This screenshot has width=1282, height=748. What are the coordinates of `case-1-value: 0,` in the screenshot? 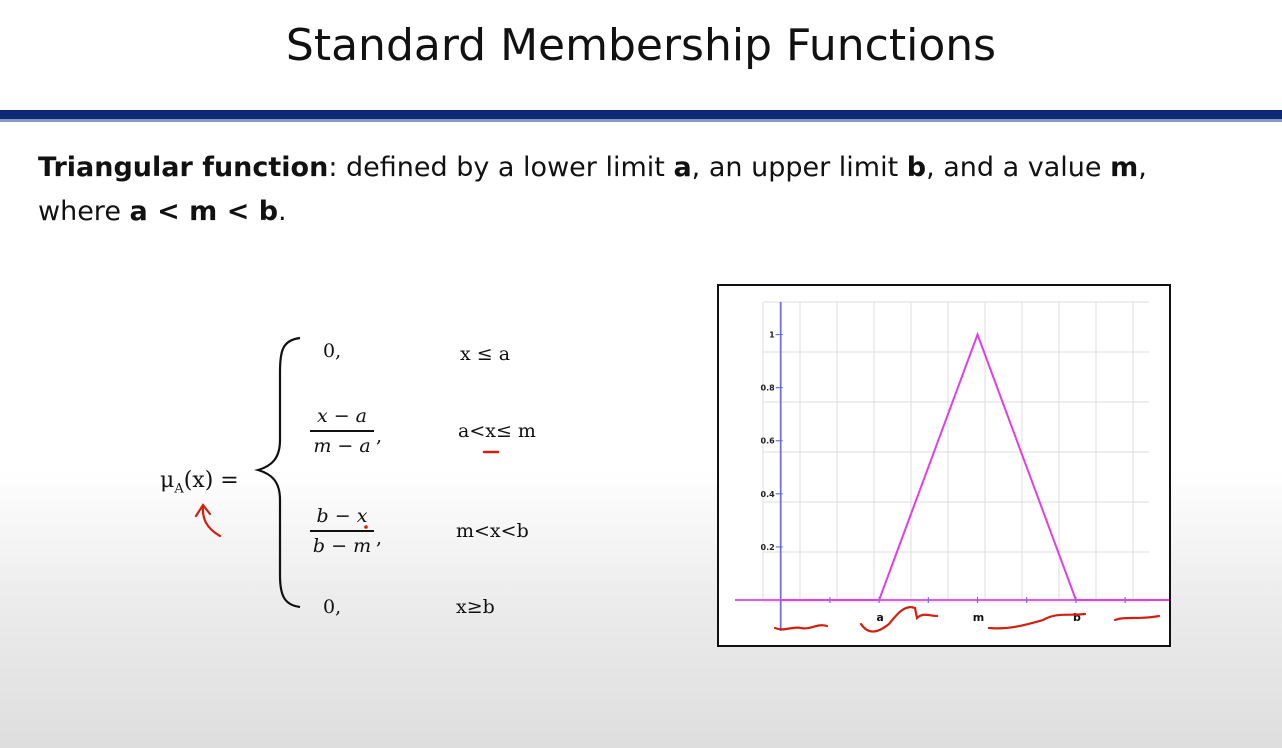 It's located at (332, 351).